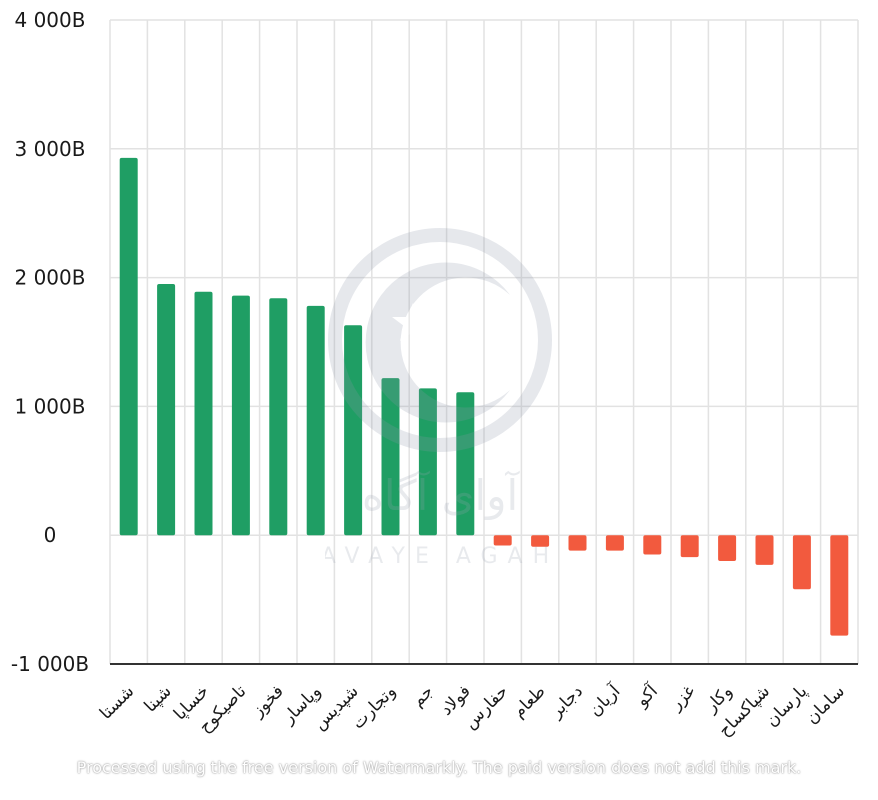 This screenshot has width=878, height=800. Describe the element at coordinates (566, 701) in the screenshot. I see `x-category-label: دجابر` at that location.